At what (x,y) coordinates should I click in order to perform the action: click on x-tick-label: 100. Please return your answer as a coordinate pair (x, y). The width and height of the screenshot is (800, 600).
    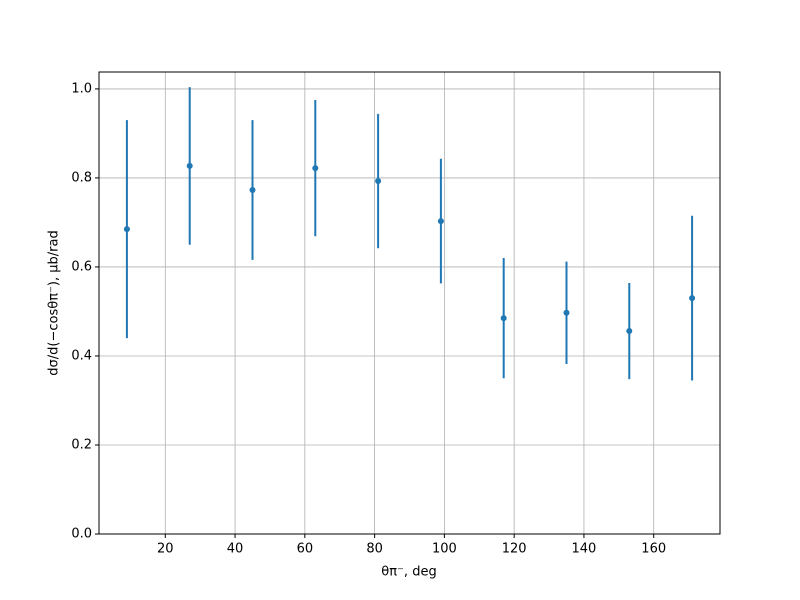
    Looking at the image, I should click on (444, 549).